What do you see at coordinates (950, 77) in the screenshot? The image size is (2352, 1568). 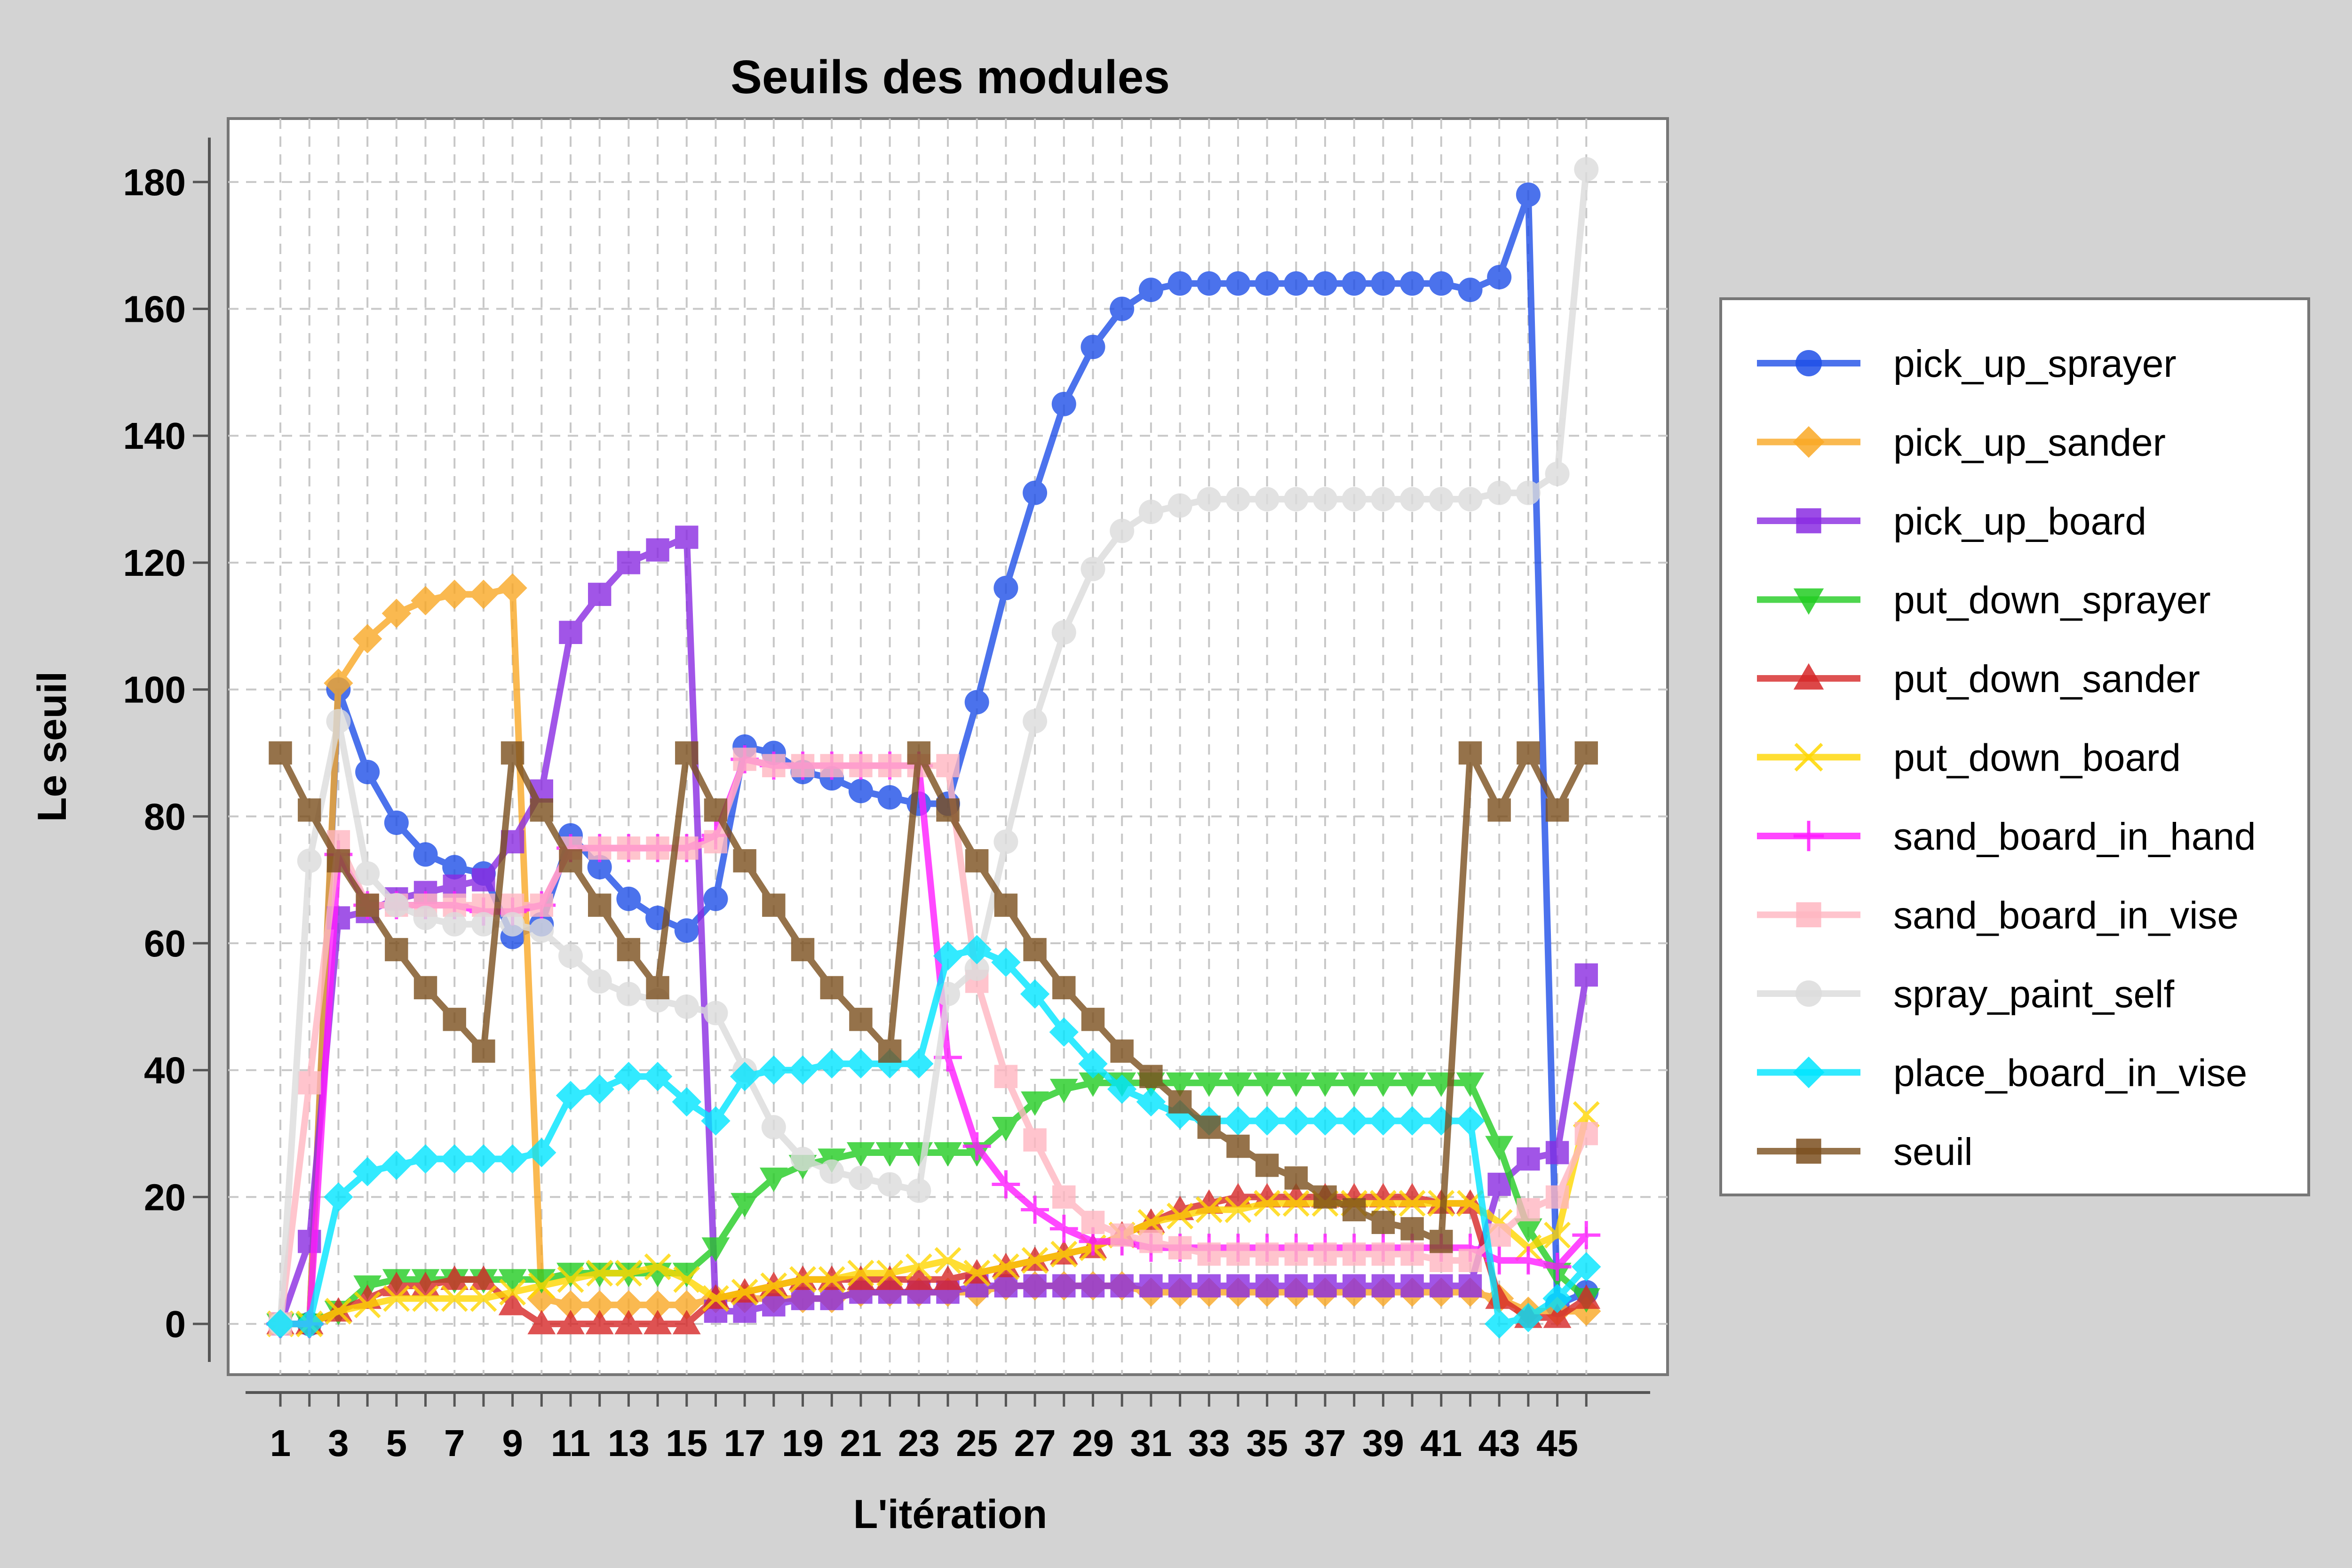 I see `chart-title: Seuils des modules` at bounding box center [950, 77].